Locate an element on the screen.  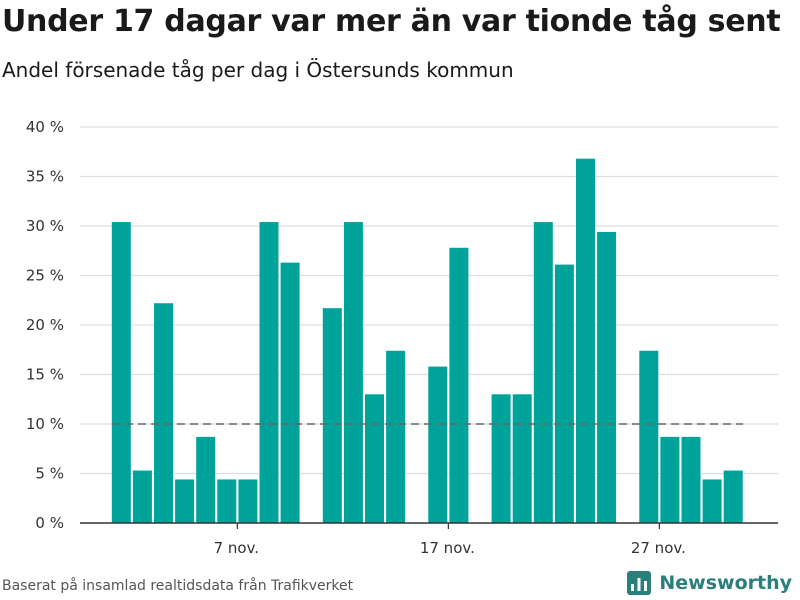
x-tick-label: 7 nov. is located at coordinates (236, 548).